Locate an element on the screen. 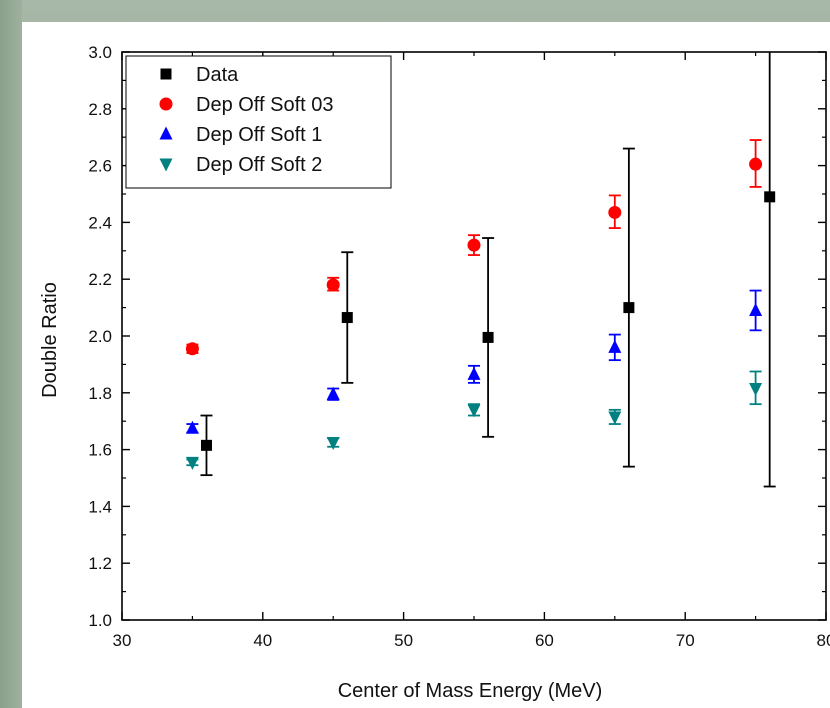  y-tick-label: 2.0 is located at coordinates (100, 336).